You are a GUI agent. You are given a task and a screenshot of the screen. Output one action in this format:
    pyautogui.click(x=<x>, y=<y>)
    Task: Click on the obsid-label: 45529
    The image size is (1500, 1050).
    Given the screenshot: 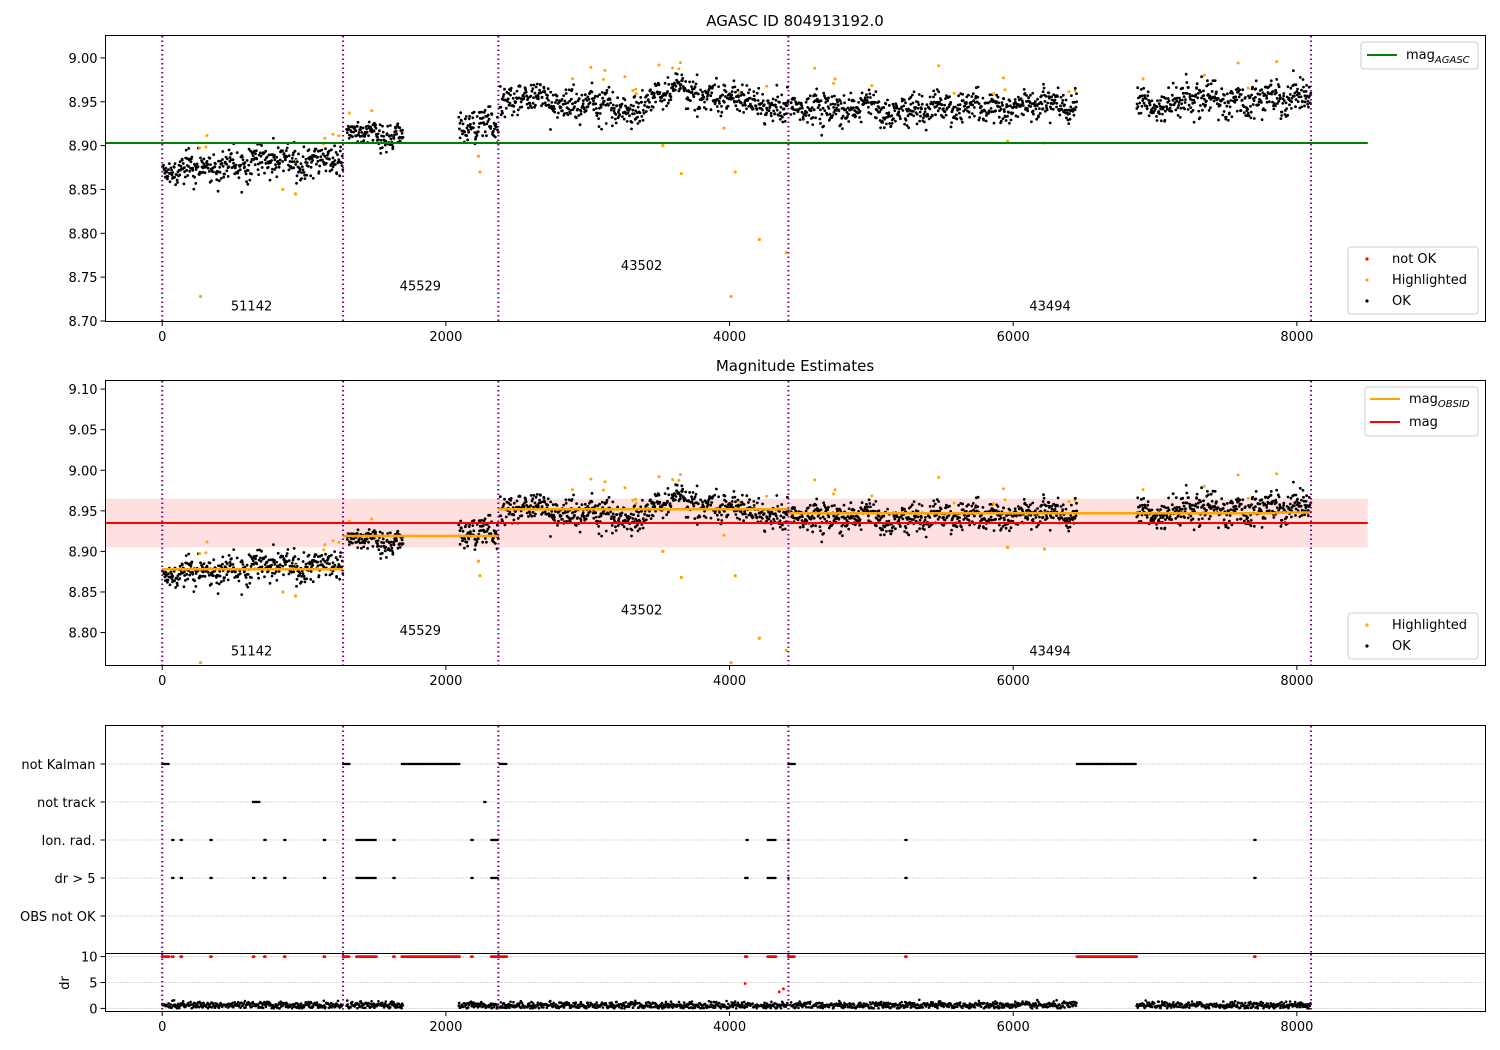 What is the action you would take?
    pyautogui.click(x=420, y=631)
    